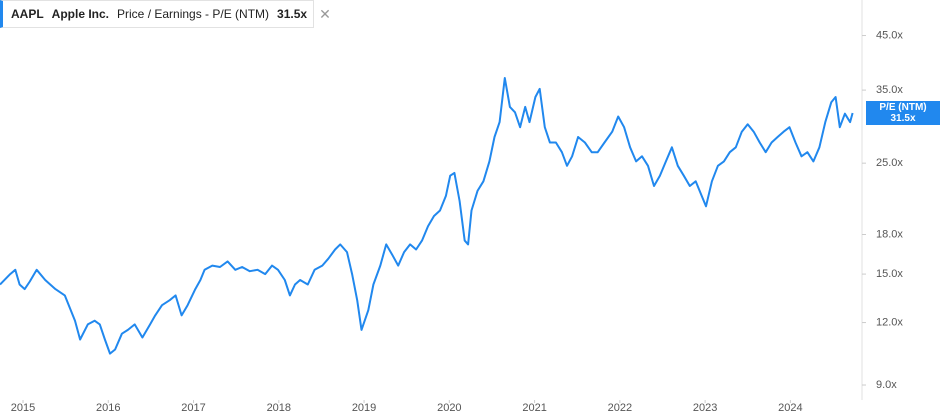  Describe the element at coordinates (903, 107) in the screenshot. I see `marker-name: P/E (NTM)` at that location.